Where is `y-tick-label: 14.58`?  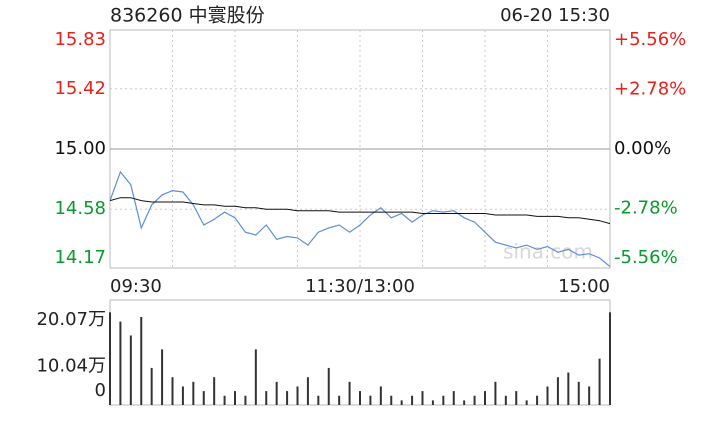 y-tick-label: 14.58 is located at coordinates (80, 208).